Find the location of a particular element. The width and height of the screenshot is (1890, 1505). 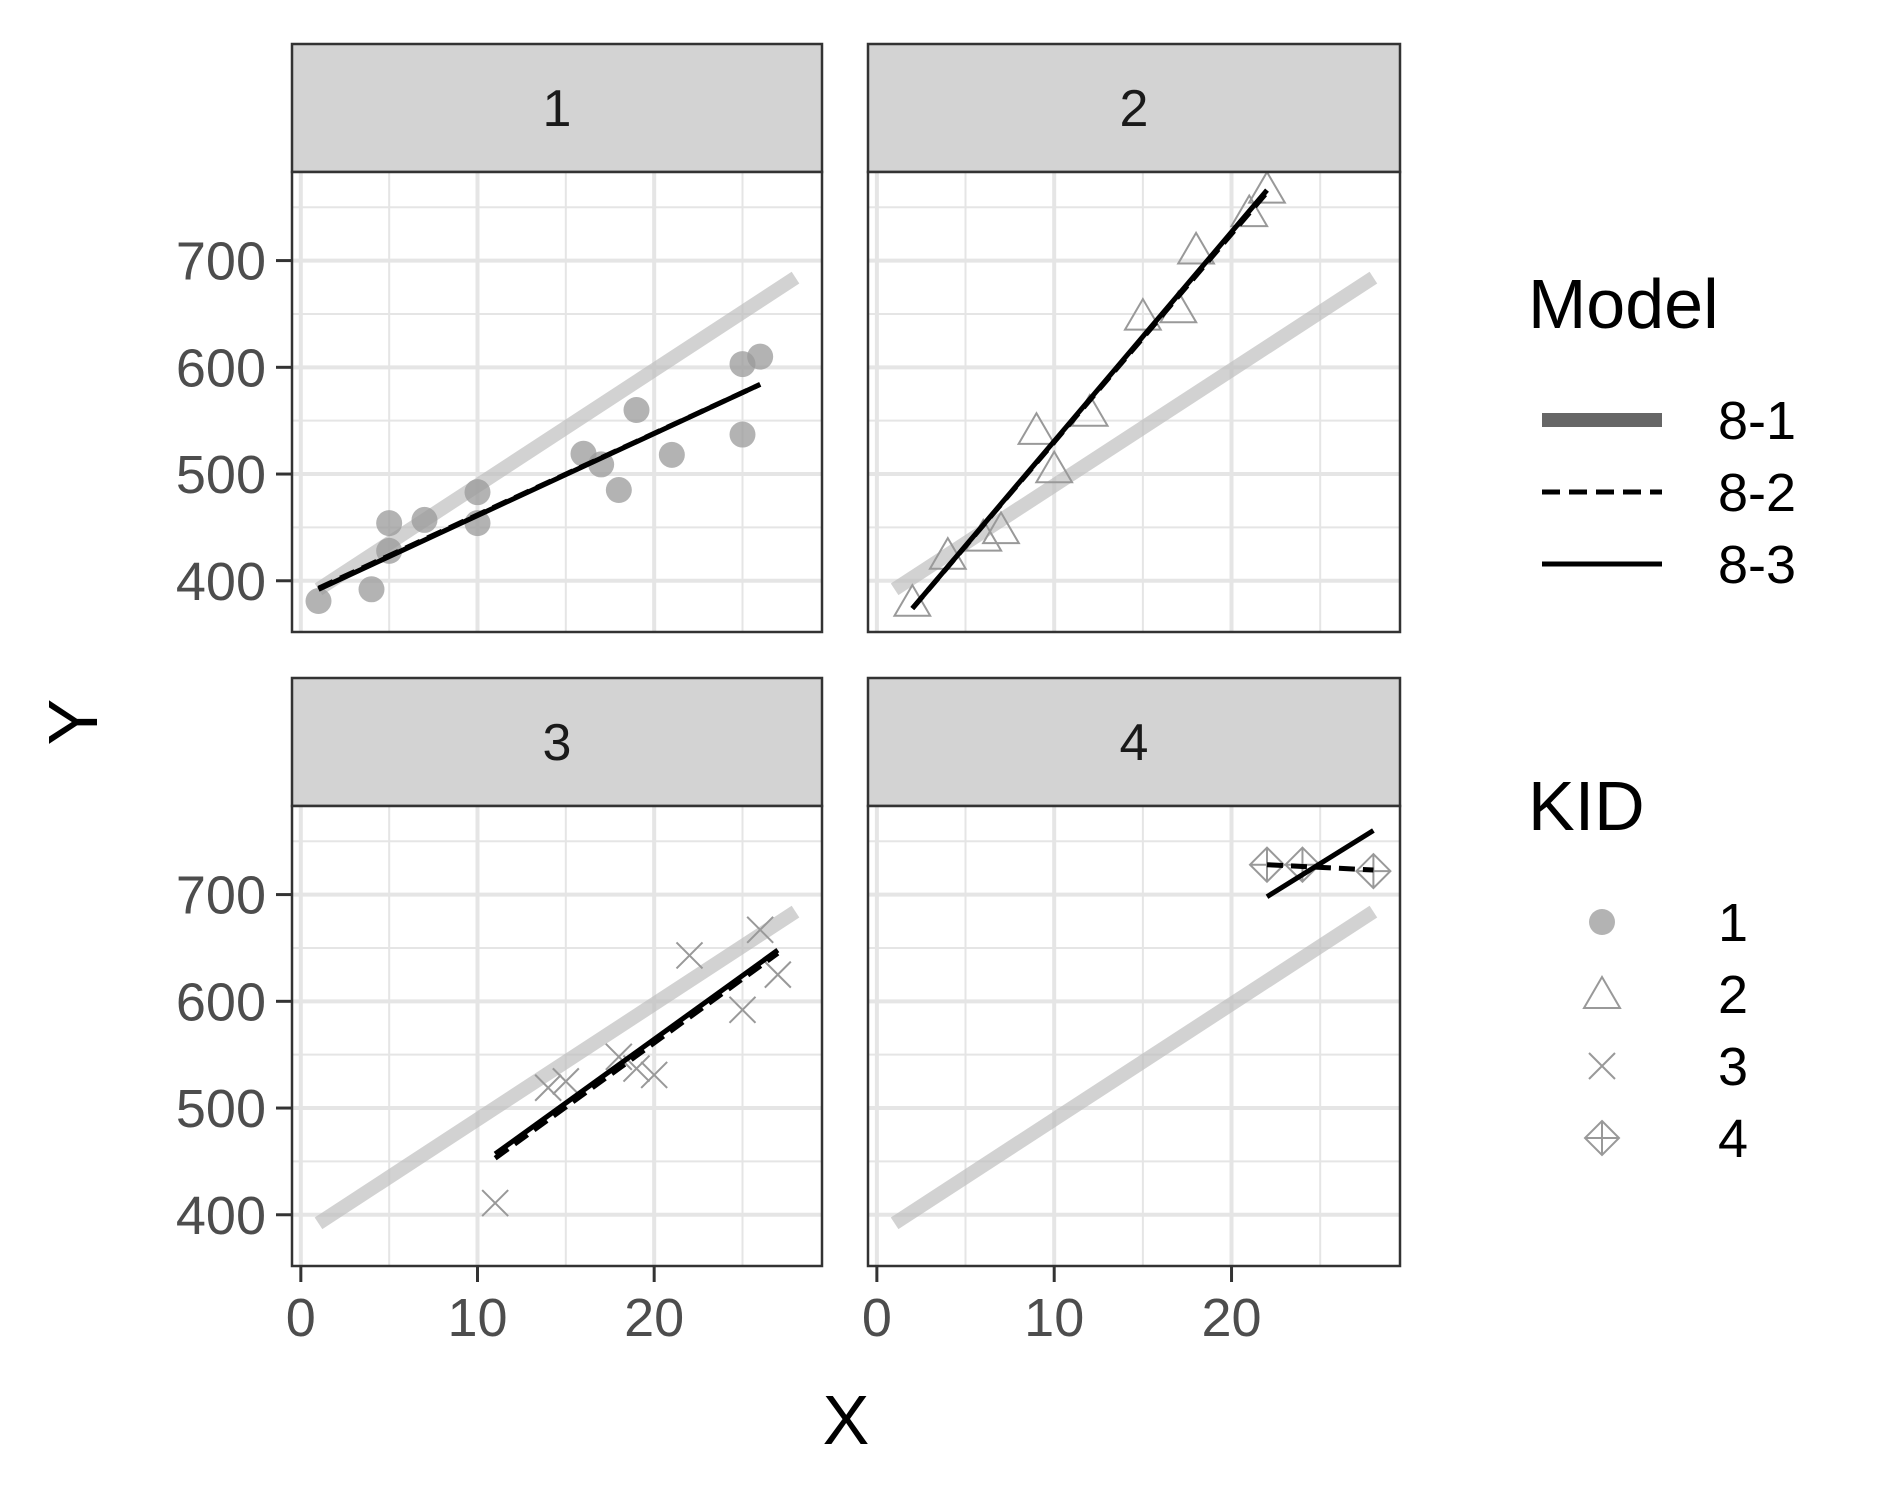

legend-label-model: 8-3 is located at coordinates (1757, 565).